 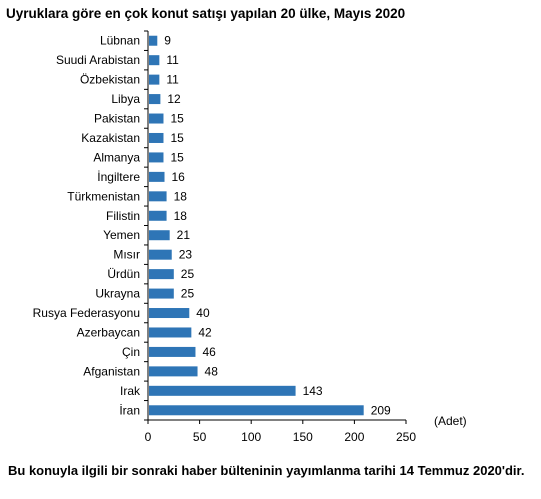 What do you see at coordinates (103, 196) in the screenshot?
I see `category-label: Türkmenistan` at bounding box center [103, 196].